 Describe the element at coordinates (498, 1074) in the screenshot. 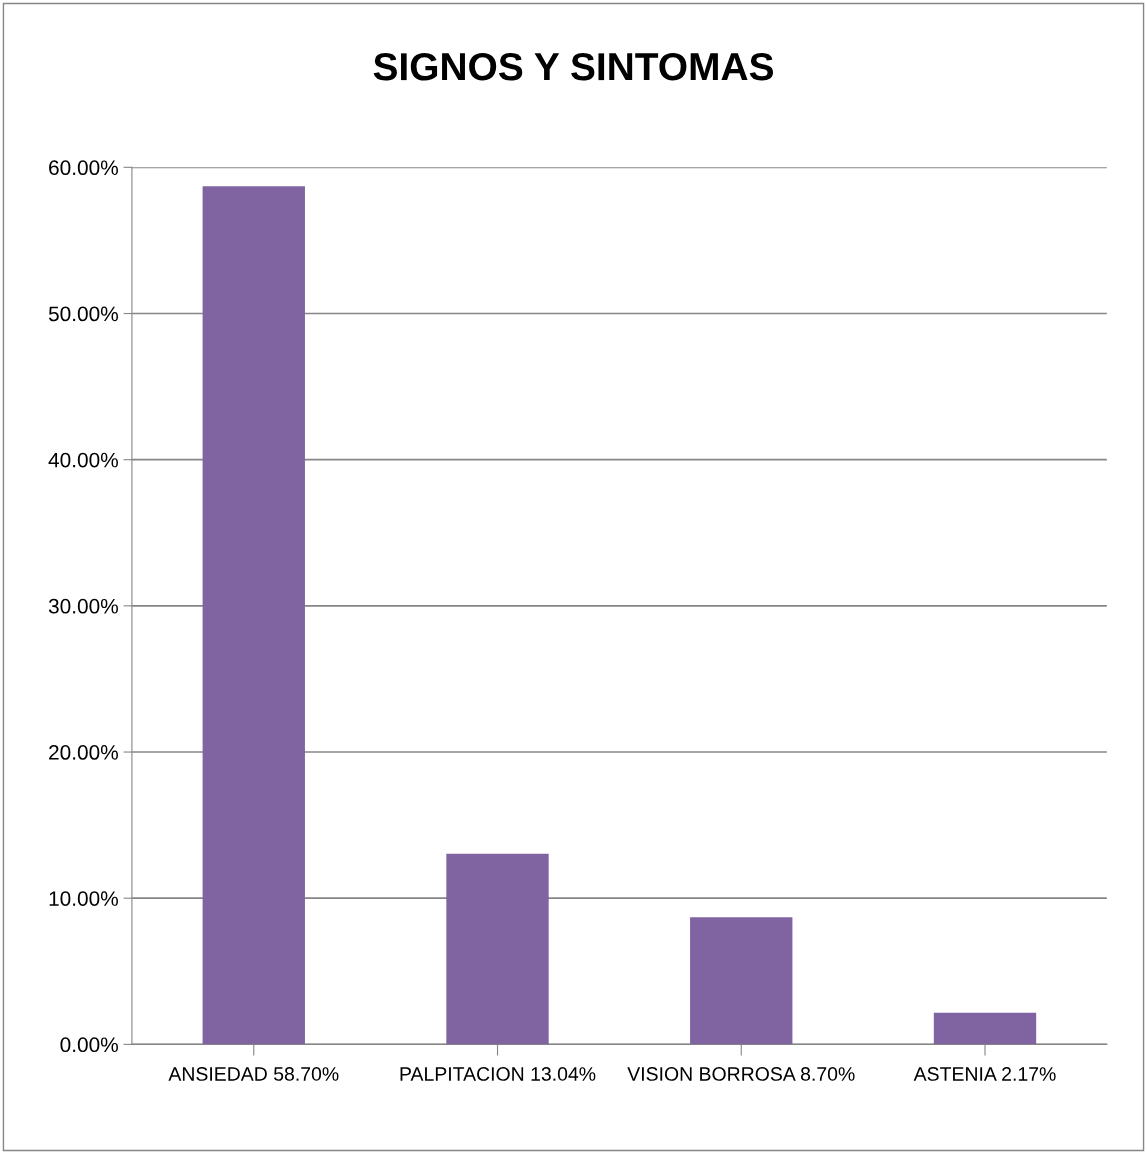

I see `x-tick-label: PALPITACION 13.04%` at that location.